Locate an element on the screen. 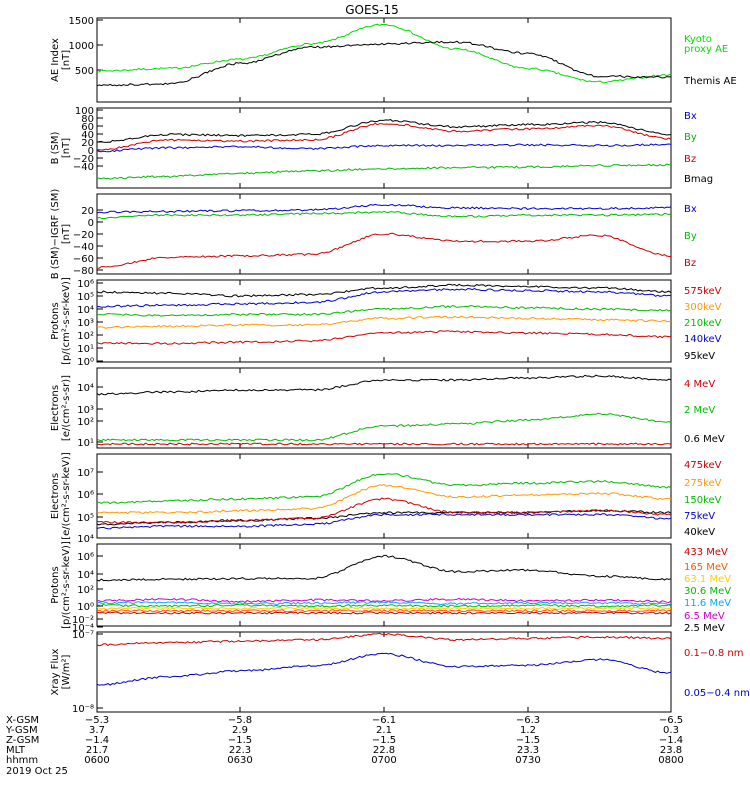 This screenshot has width=750, height=800. footer-value: 21.7 is located at coordinates (97, 750).